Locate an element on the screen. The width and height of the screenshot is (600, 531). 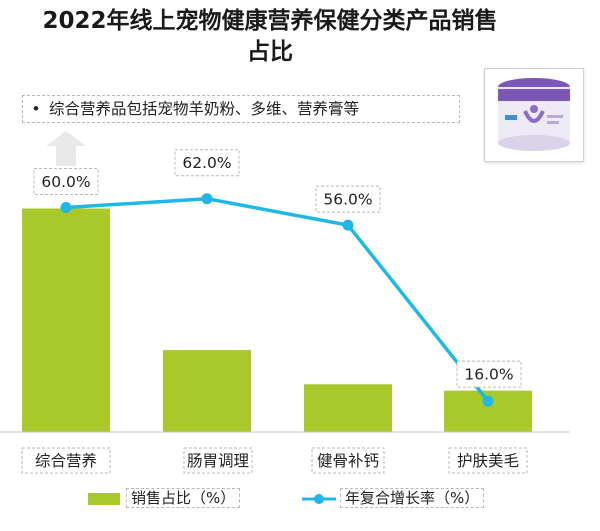
pet-milk-can-icon is located at coordinates (534, 115).